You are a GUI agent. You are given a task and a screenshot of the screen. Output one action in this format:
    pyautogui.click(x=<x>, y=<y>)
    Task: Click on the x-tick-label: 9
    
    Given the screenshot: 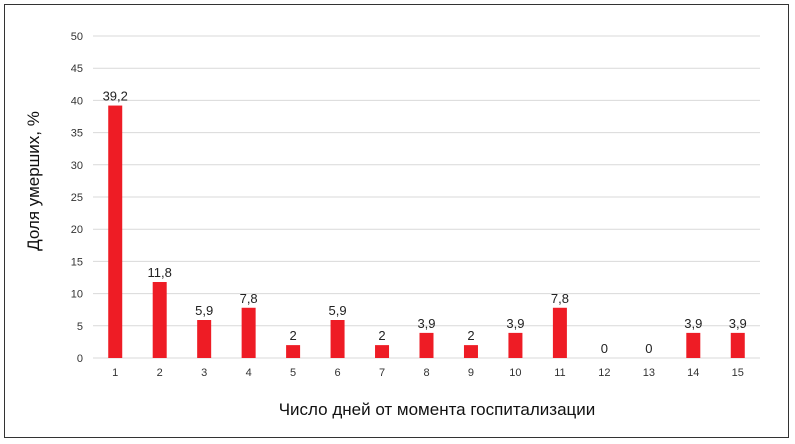 What is the action you would take?
    pyautogui.click(x=471, y=373)
    